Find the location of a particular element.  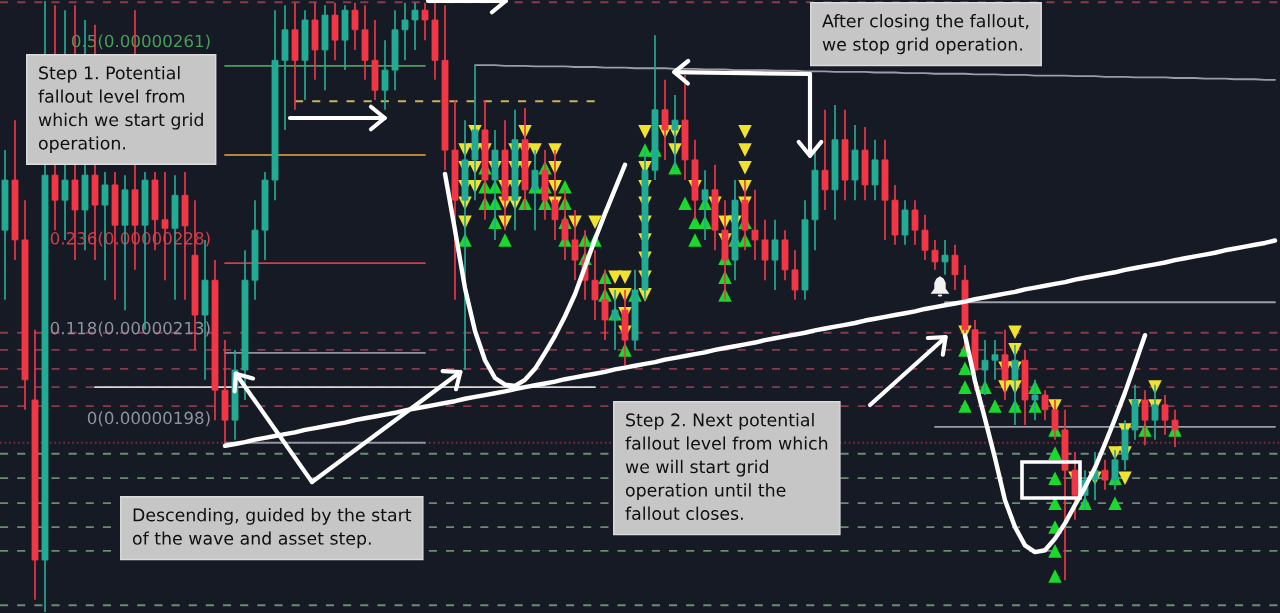

annotation: Step 1. Potential fallout level from which we start grid operation. is located at coordinates (120, 109).